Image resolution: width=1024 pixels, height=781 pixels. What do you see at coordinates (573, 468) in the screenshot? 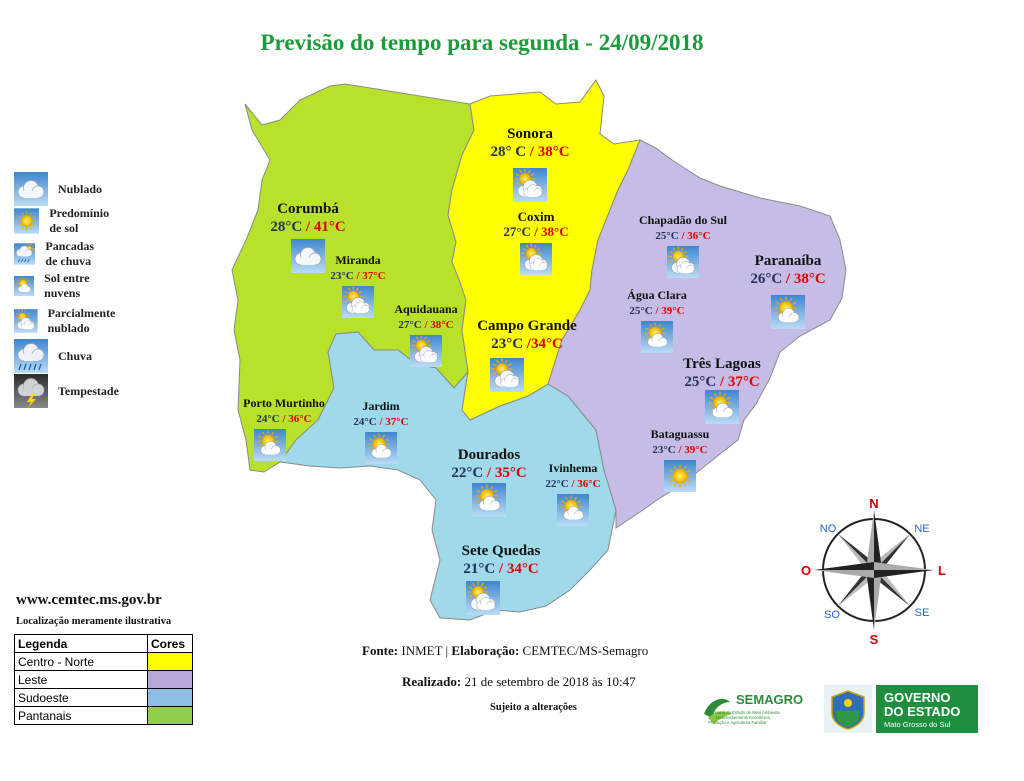
I see `city-name: Ivinhema` at bounding box center [573, 468].